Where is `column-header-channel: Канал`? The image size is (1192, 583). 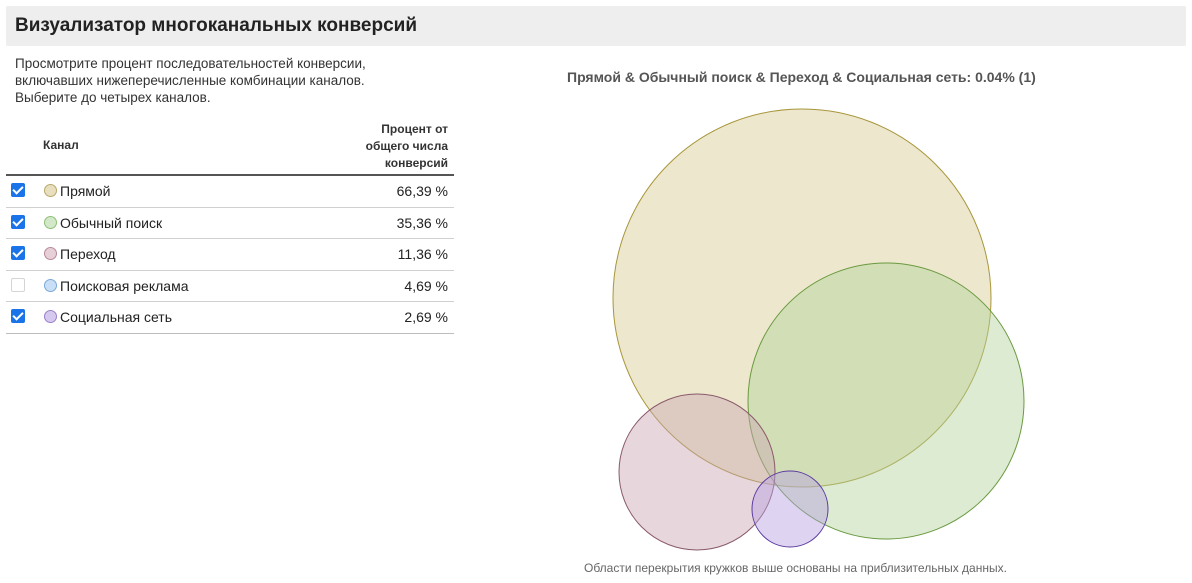 column-header-channel: Канал is located at coordinates (61, 145).